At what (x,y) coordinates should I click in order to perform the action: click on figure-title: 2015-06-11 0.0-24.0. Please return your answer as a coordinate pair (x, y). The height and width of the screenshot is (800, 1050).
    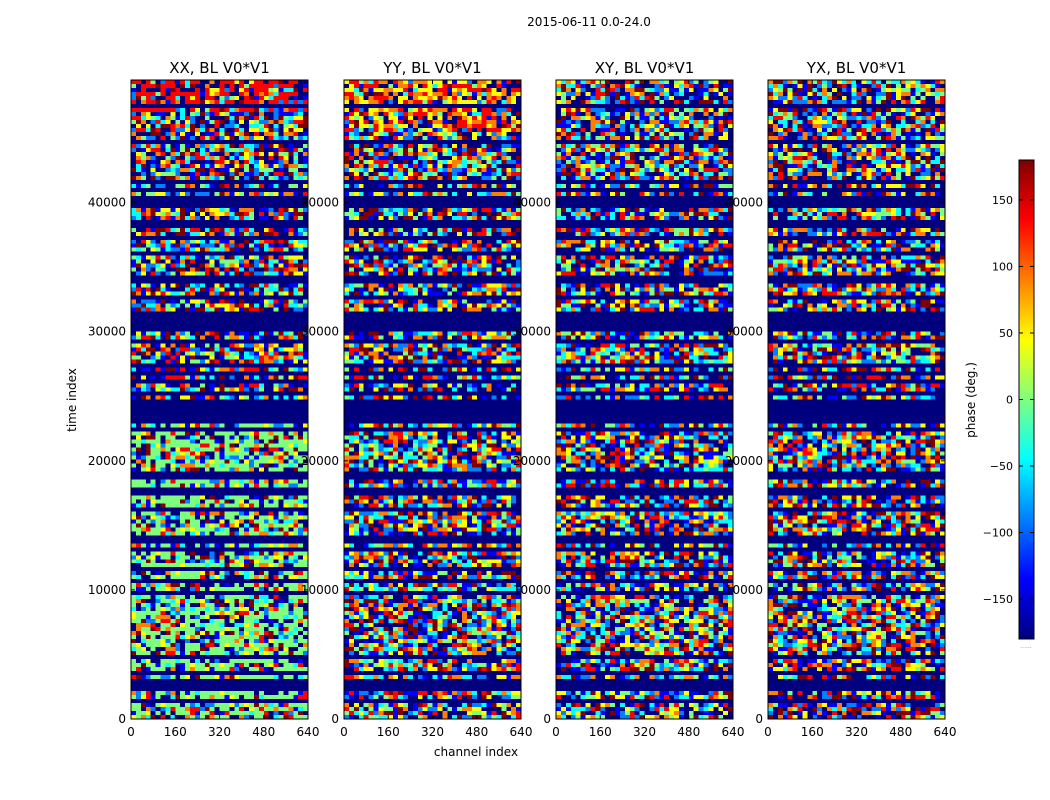
    Looking at the image, I should click on (589, 22).